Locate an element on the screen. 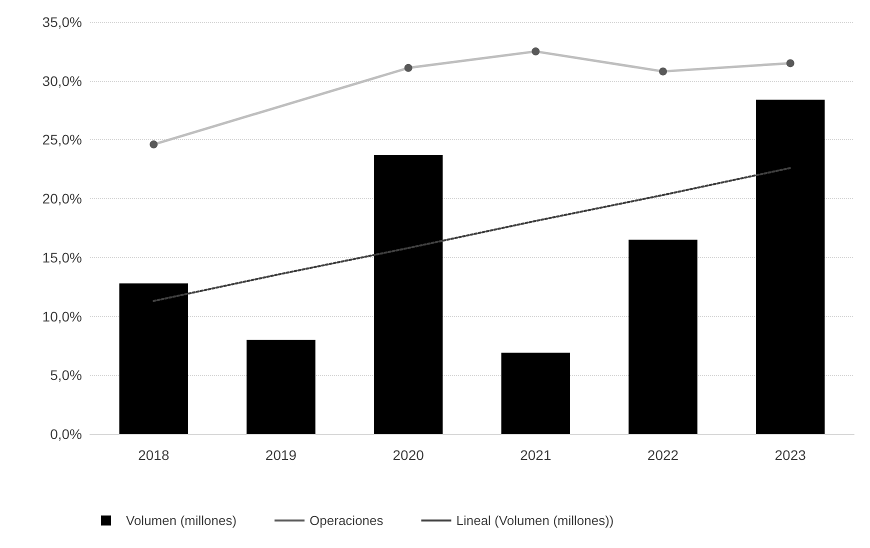  y-tick-label: 10,0% is located at coordinates (62, 316).